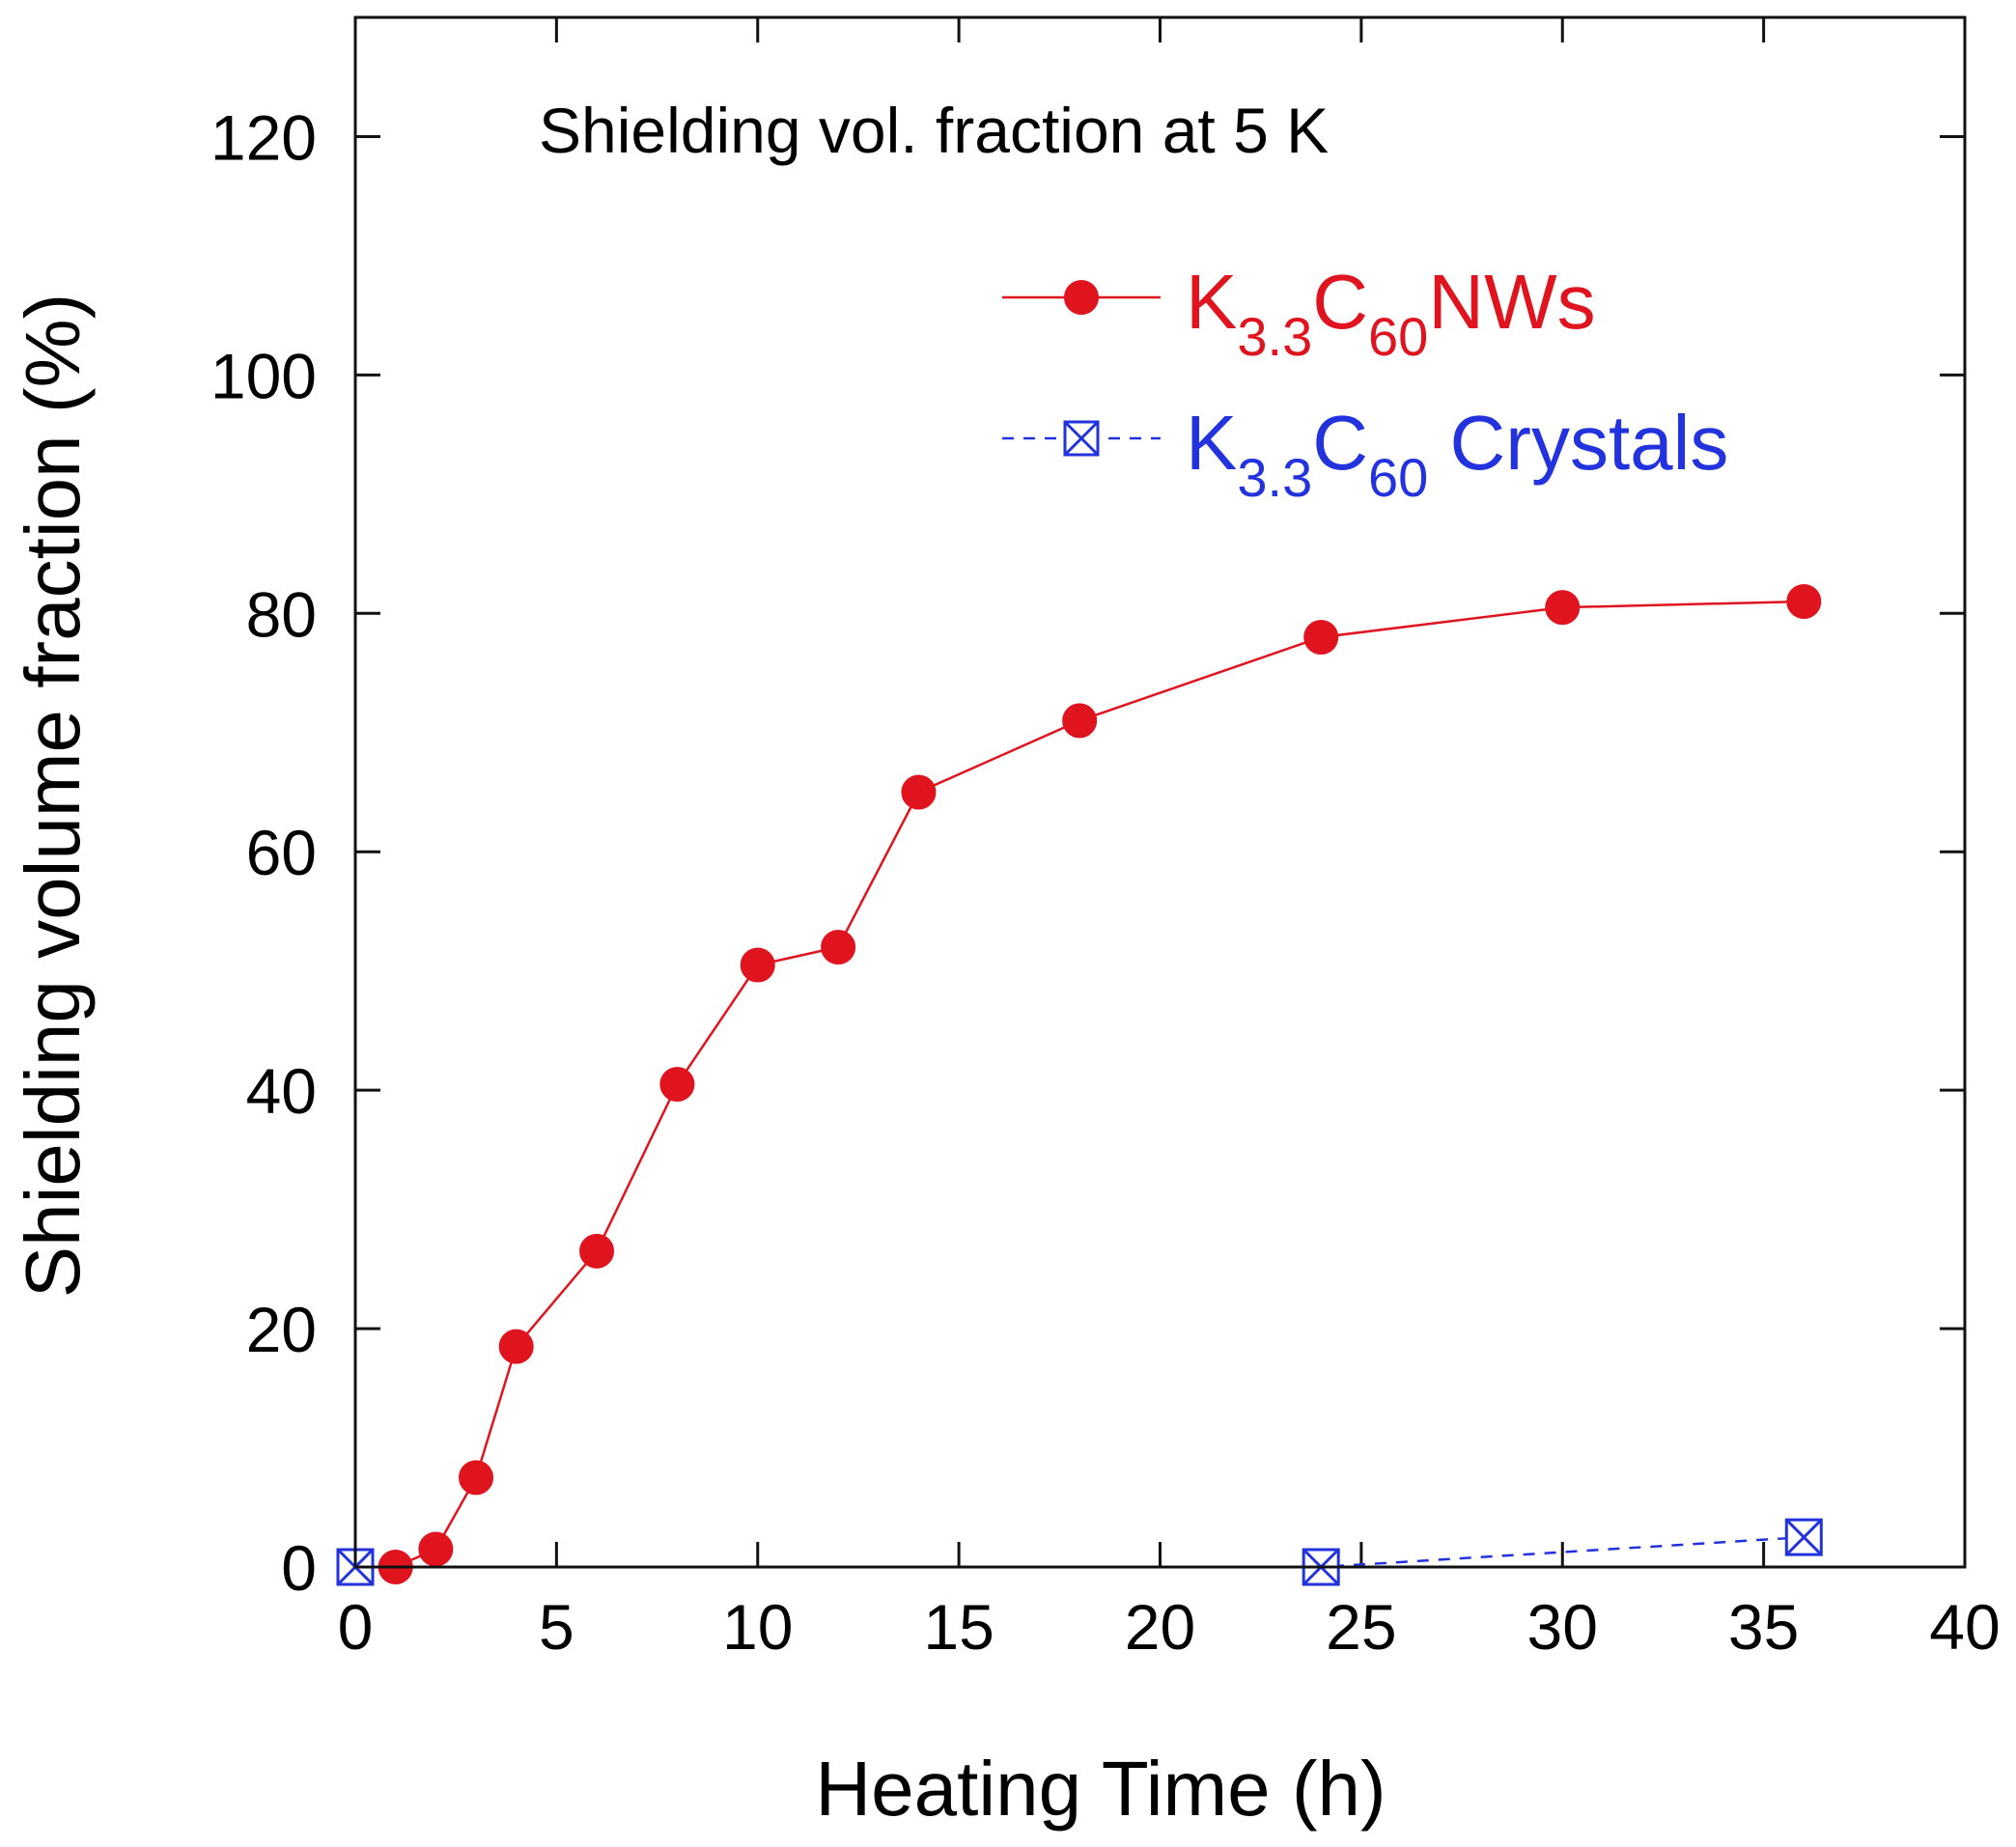 This screenshot has height=1847, width=2016. I want to click on legend-entry: K3.3​C60​ Crystals, so click(1365, 454).